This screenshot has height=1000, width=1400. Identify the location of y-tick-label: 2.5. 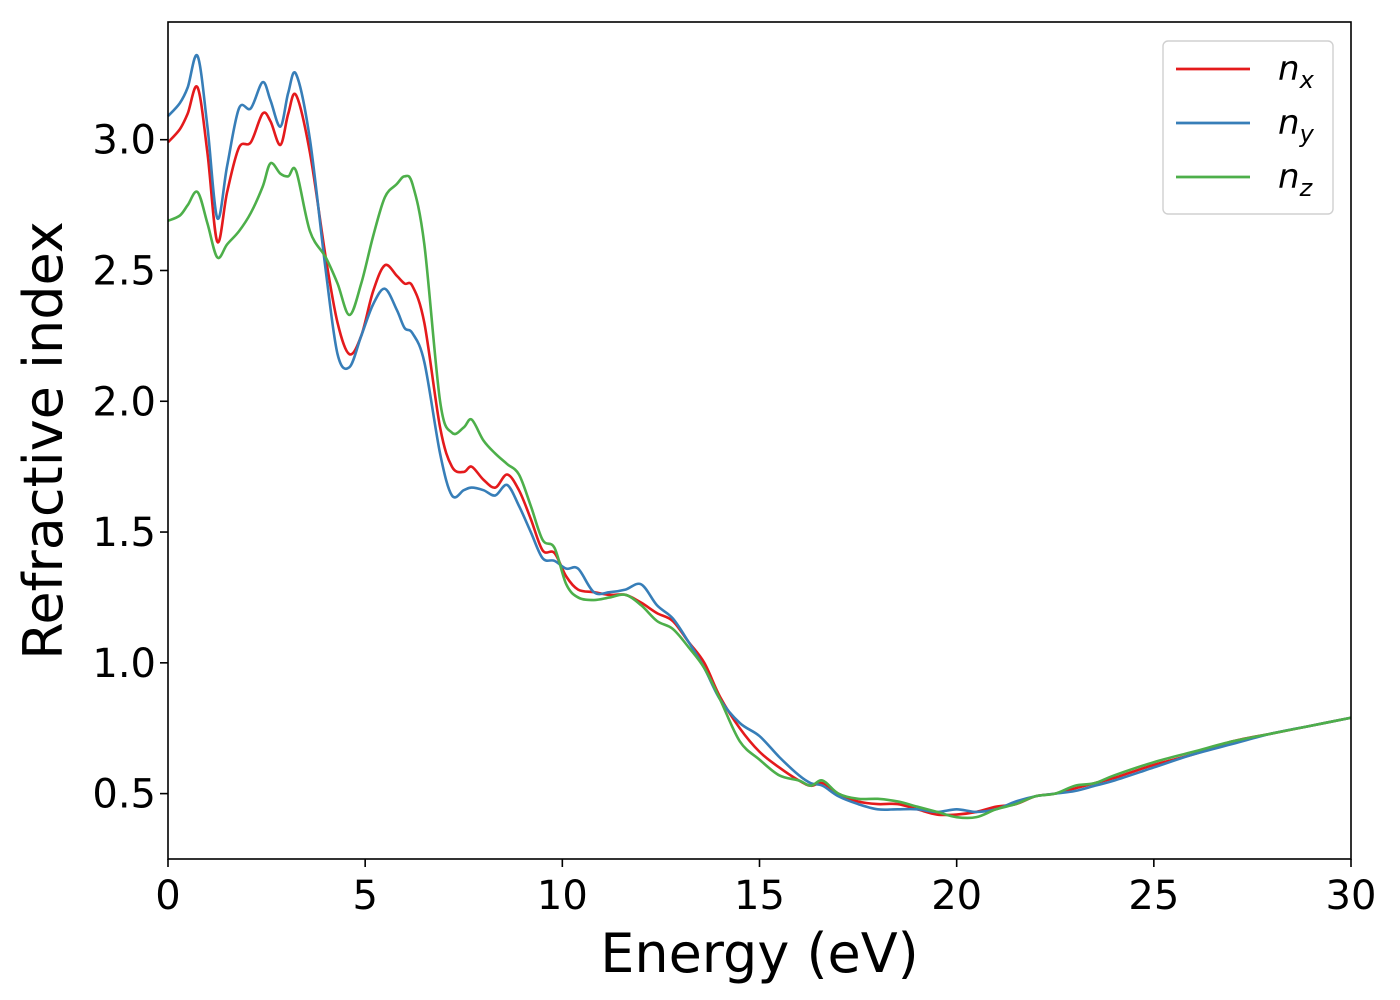
(124, 271).